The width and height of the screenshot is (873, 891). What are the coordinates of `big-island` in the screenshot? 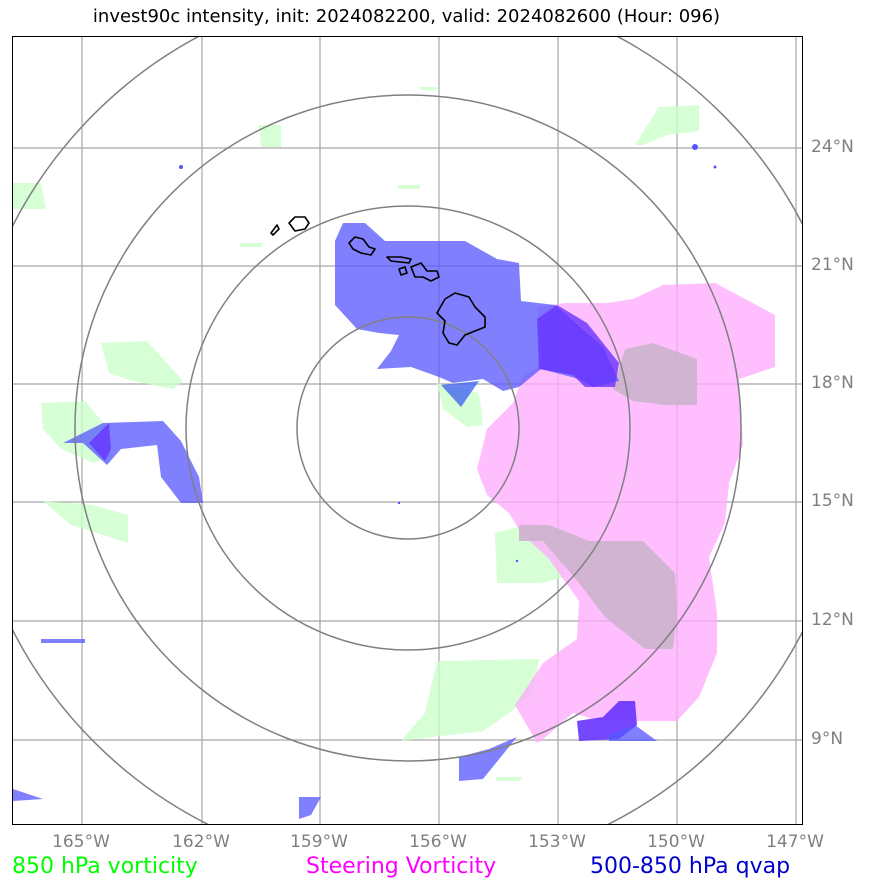 It's located at (461, 319).